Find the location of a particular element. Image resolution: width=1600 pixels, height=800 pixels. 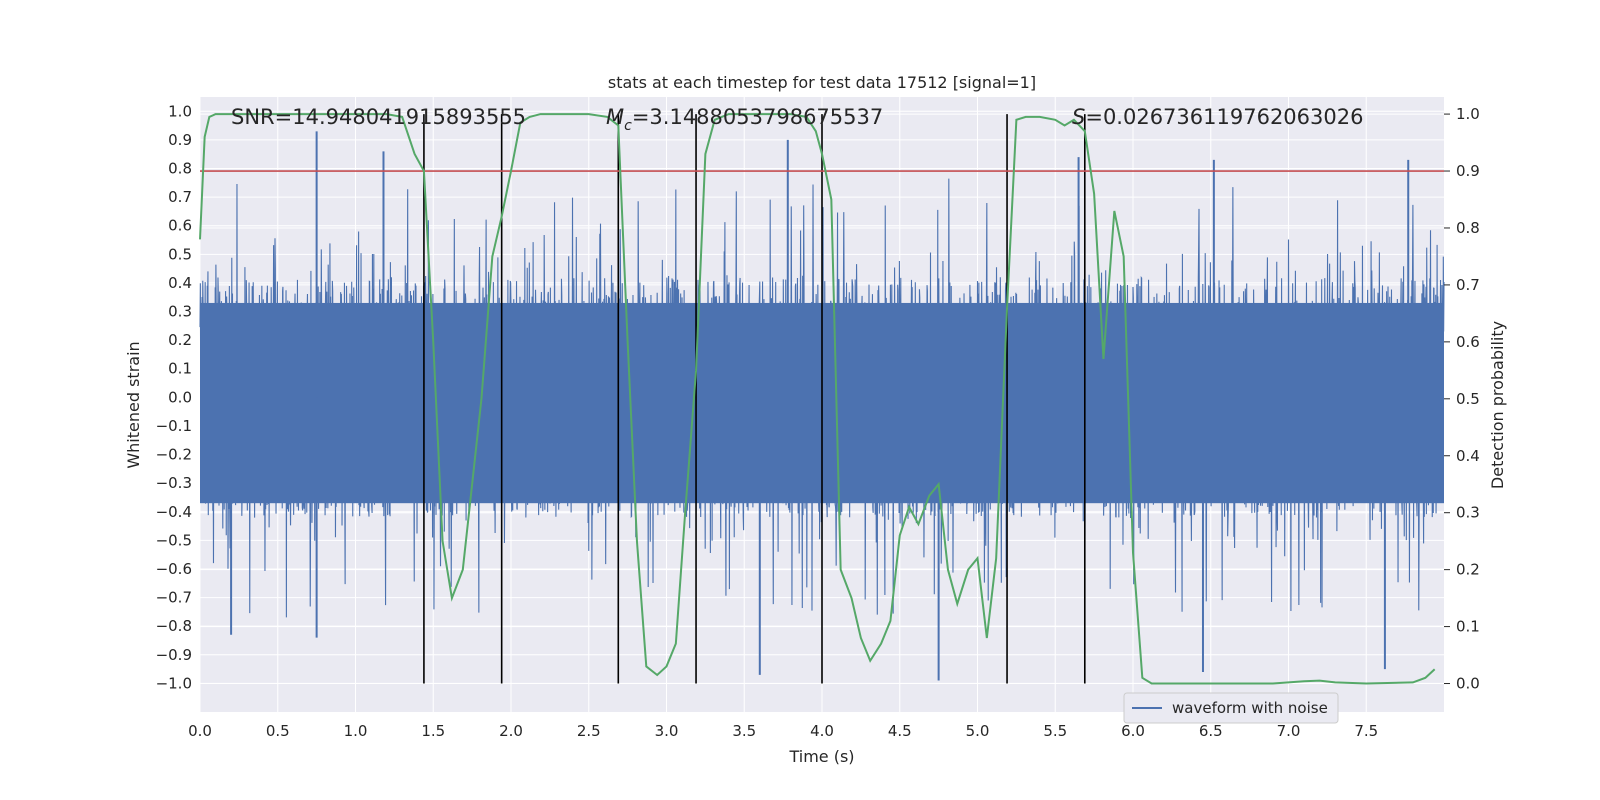

spin-value: =0.026736119762063026 is located at coordinates (1224, 117).